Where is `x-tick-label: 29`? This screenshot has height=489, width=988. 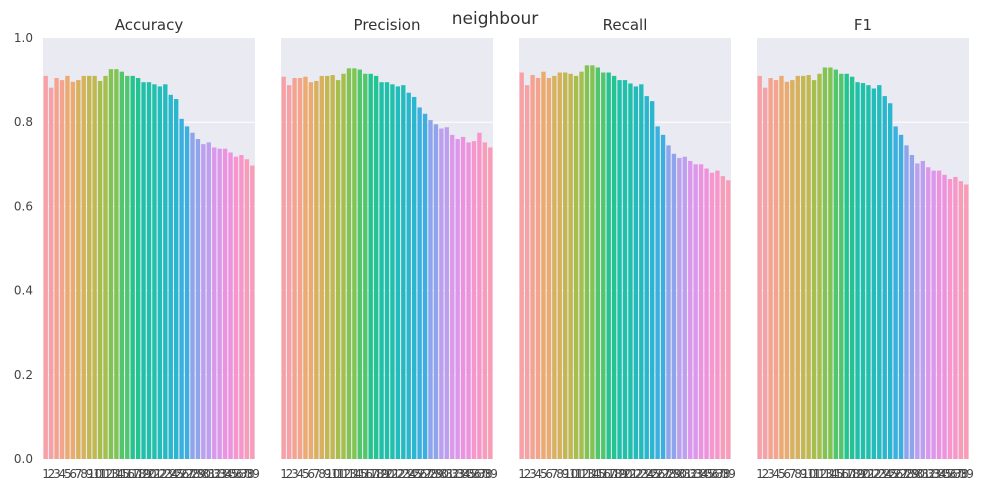 x-tick-label: 29 is located at coordinates (436, 474).